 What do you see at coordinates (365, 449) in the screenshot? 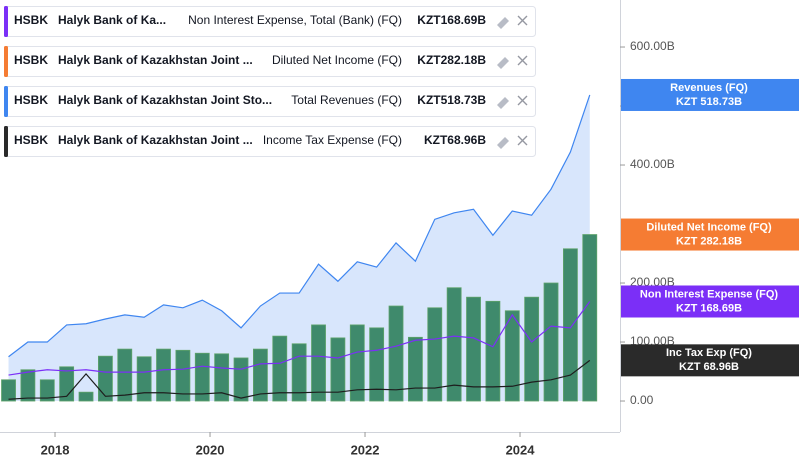
I see `x-tick-label: 2022` at bounding box center [365, 449].